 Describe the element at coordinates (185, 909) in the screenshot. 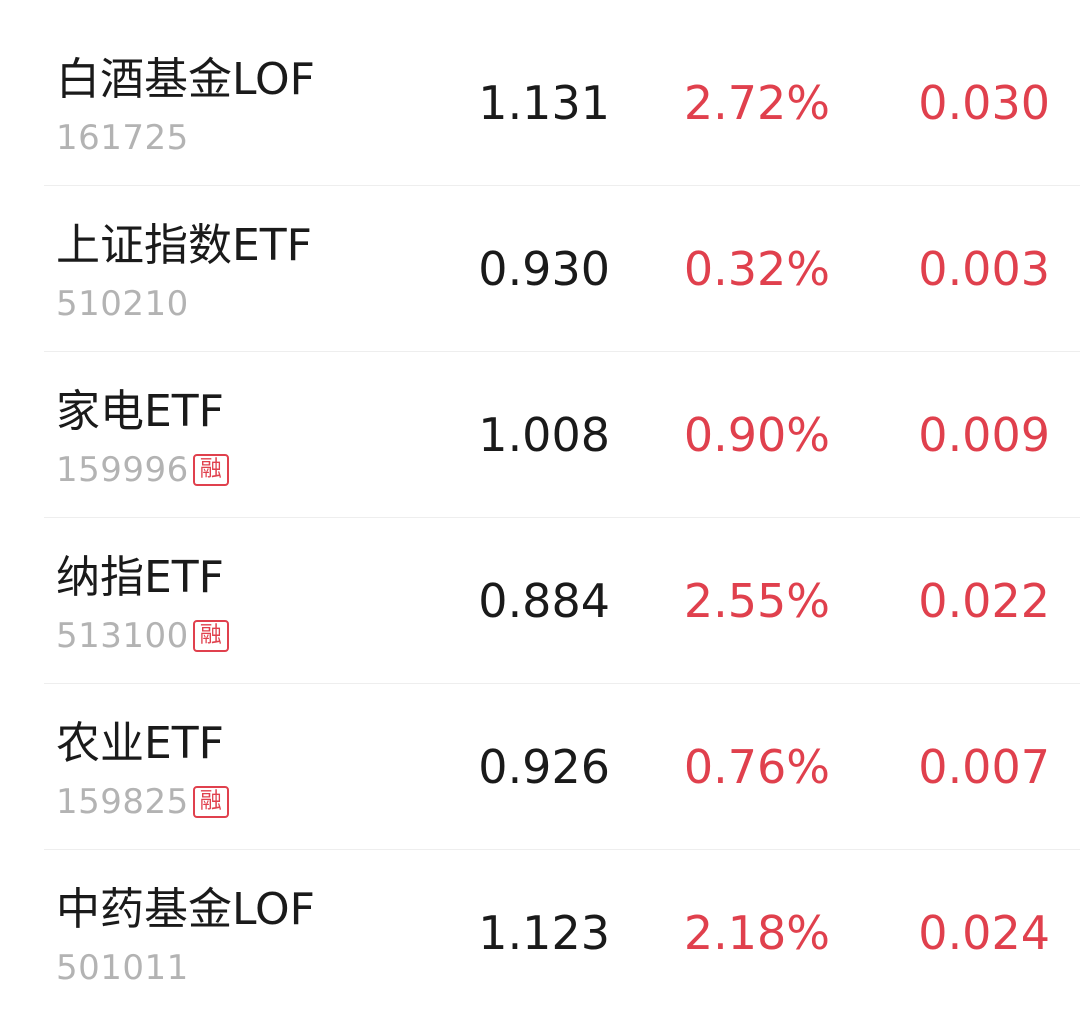

I see `fund-name: 中药基金LOF` at that location.